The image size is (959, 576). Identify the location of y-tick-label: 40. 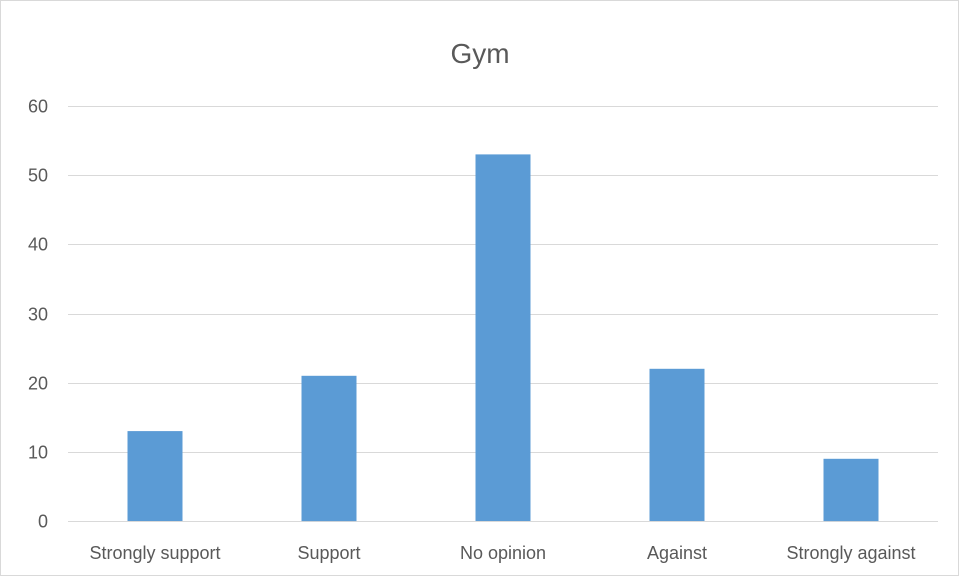
(38, 245).